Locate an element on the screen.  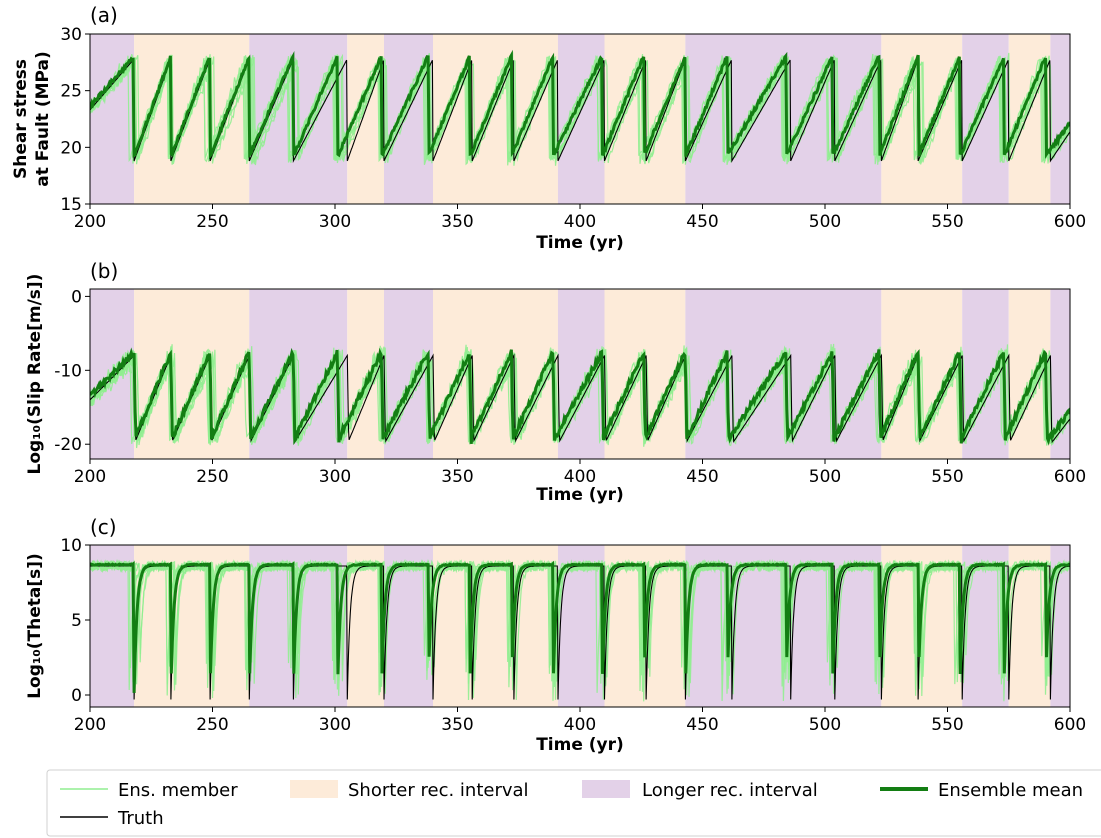
y-axis-ticks: -20 -10 0 is located at coordinates (72, 371).